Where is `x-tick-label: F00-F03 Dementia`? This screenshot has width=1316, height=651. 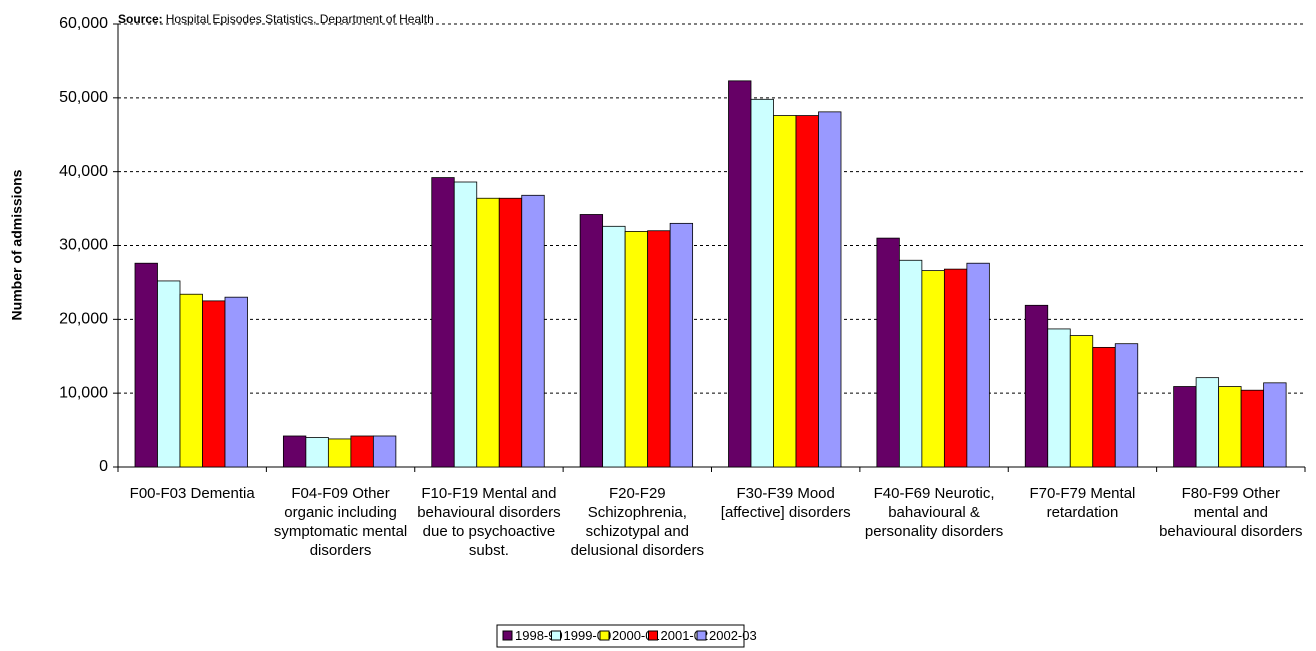
x-tick-label: F00-F03 Dementia is located at coordinates (192, 493).